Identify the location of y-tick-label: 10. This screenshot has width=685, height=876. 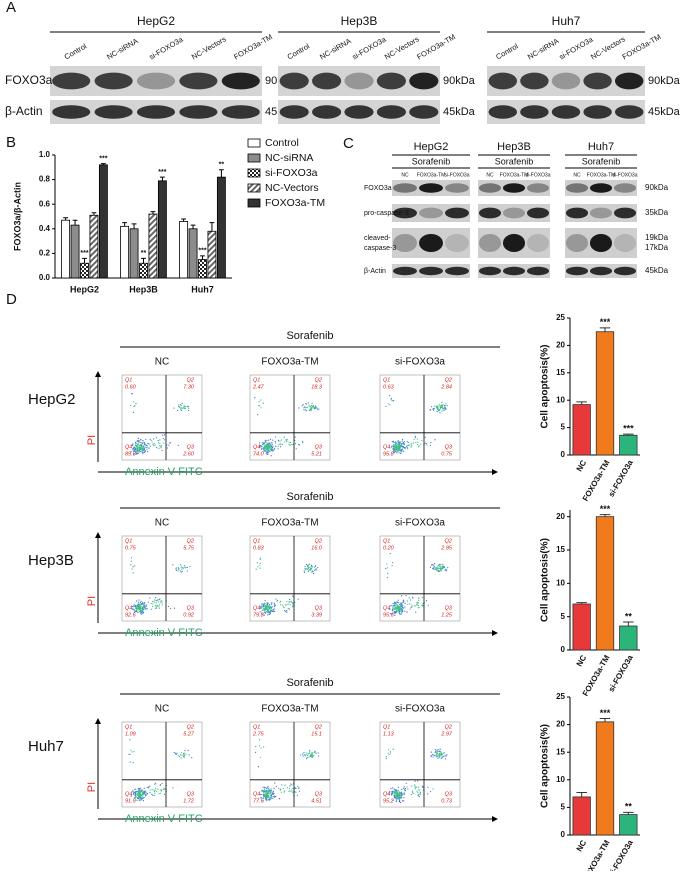
(560, 582).